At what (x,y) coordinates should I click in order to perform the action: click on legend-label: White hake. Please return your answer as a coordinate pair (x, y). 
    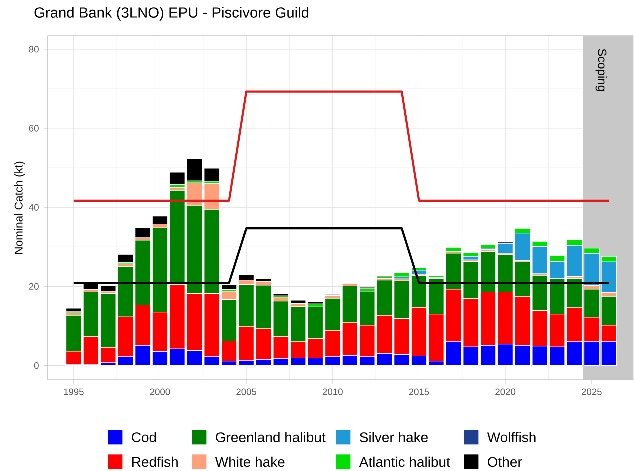
    Looking at the image, I should click on (250, 462).